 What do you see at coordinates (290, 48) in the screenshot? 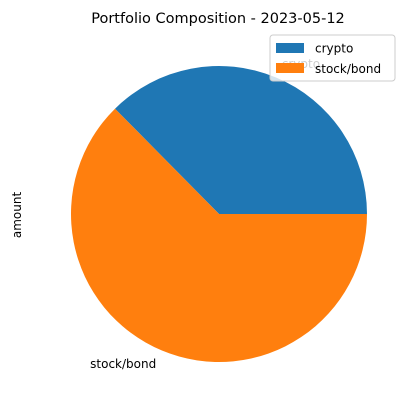
I see `legend-swatch-crypto` at bounding box center [290, 48].